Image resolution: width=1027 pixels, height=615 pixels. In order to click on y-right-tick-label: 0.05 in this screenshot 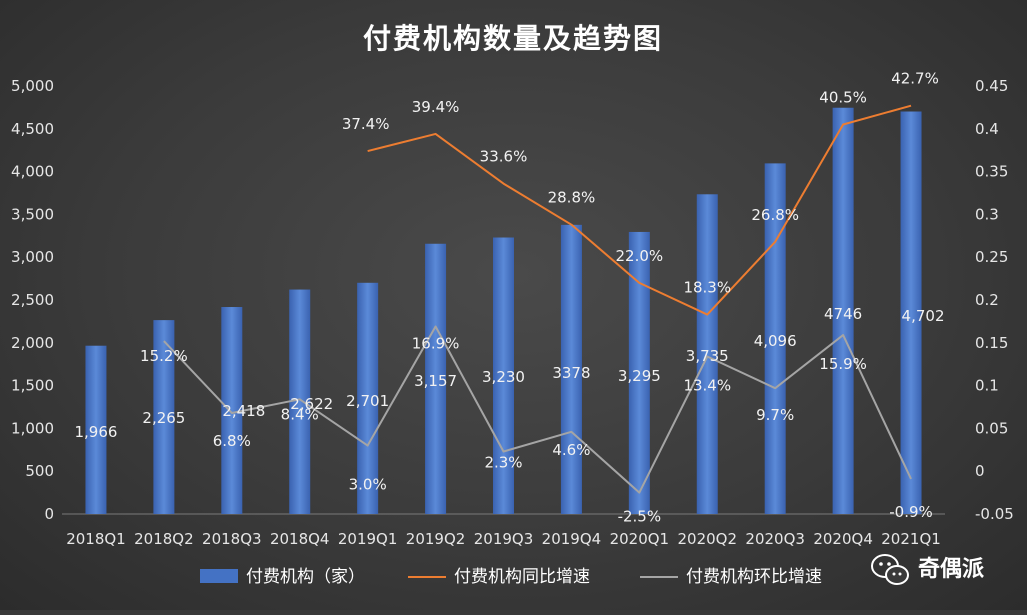, I will do `click(991, 428)`.